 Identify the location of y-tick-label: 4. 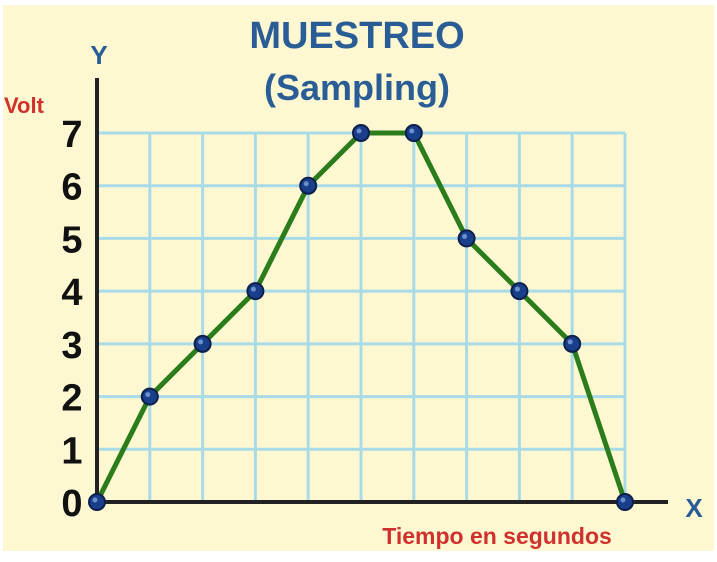
(71, 293).